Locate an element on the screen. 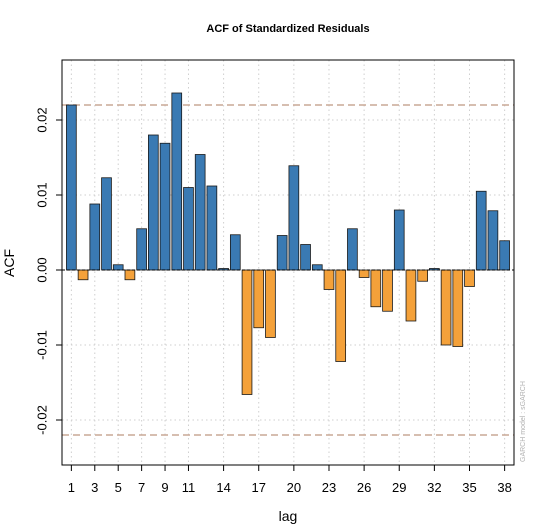 The width and height of the screenshot is (540, 531). y-tick-label: -0.02 is located at coordinates (42, 420).